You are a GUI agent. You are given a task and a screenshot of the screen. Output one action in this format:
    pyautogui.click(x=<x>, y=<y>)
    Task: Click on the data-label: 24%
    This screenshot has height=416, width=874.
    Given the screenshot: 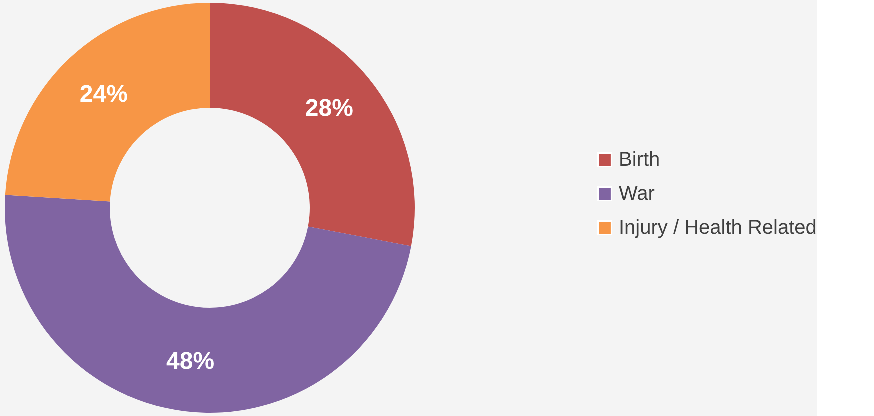 What is the action you would take?
    pyautogui.click(x=104, y=94)
    